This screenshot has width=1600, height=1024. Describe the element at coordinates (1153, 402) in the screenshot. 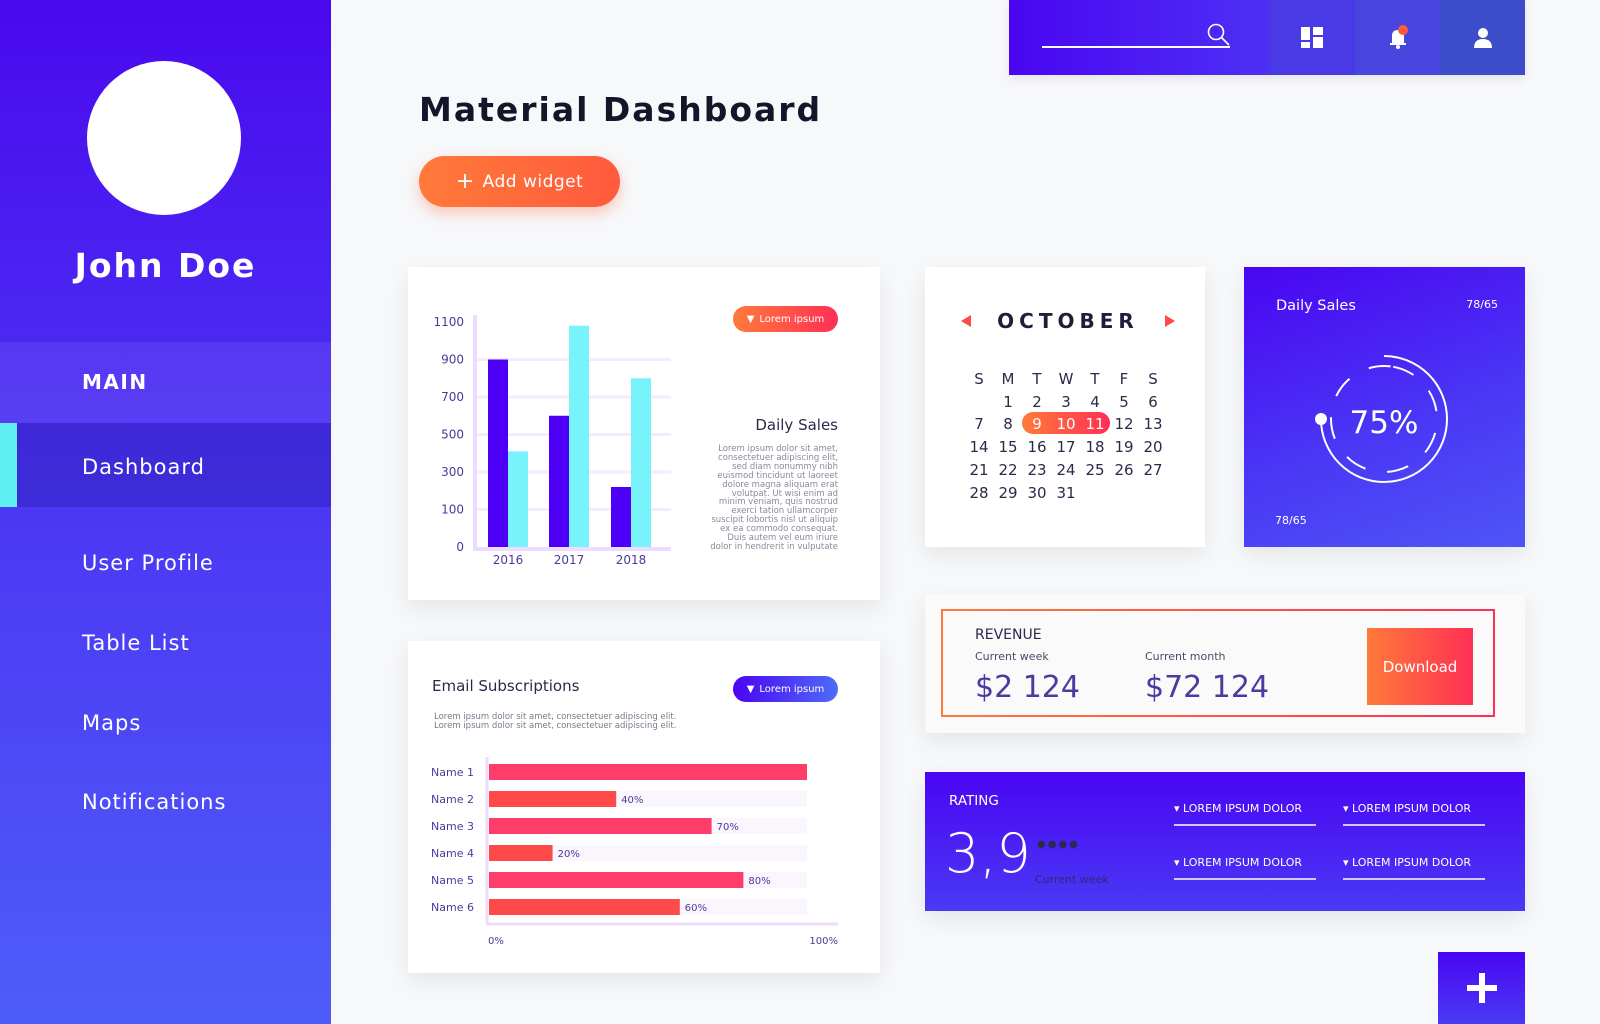

I see `calendar-day: 6` at that location.